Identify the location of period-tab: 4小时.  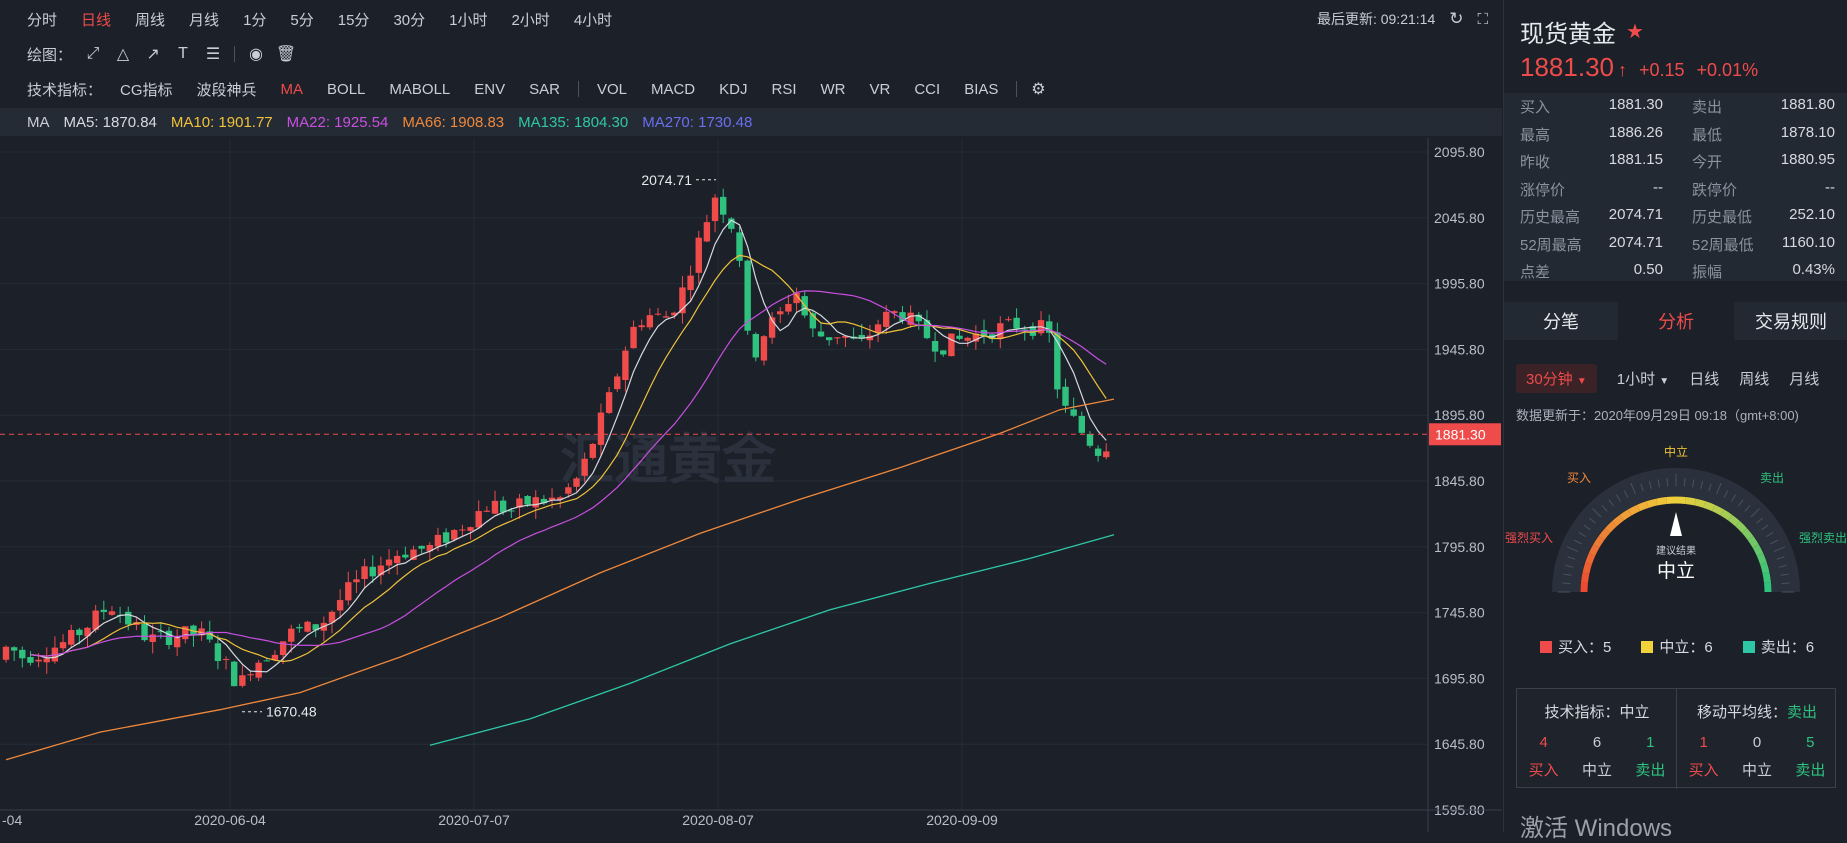
(593, 20).